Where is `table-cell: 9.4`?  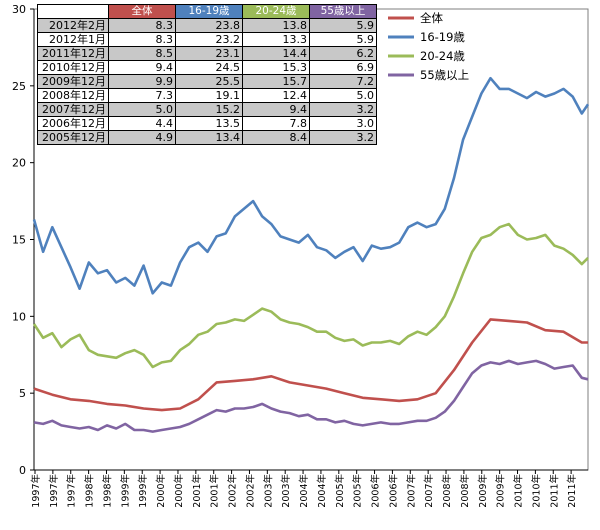
table-cell: 9.4 is located at coordinates (276, 109).